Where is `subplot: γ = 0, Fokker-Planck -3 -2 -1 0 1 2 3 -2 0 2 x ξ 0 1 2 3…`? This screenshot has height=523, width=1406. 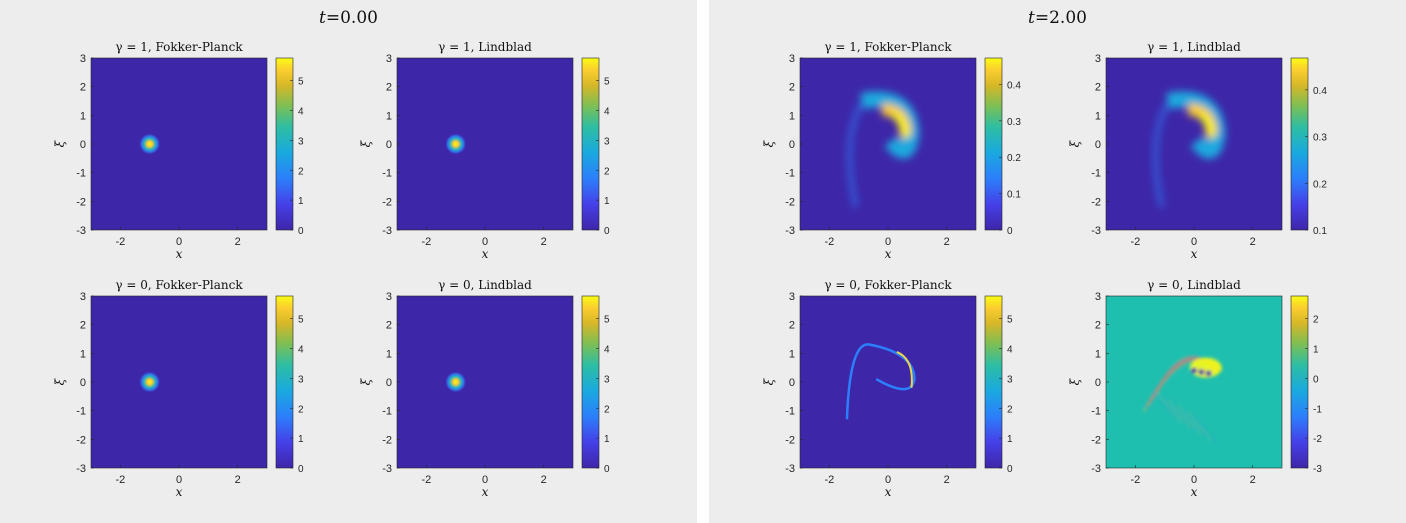 subplot: γ = 0, Fokker-Planck -3 -2 -1 0 1 2 3 -2 0 2 x ξ 0 1 2 3… is located at coordinates (178, 388).